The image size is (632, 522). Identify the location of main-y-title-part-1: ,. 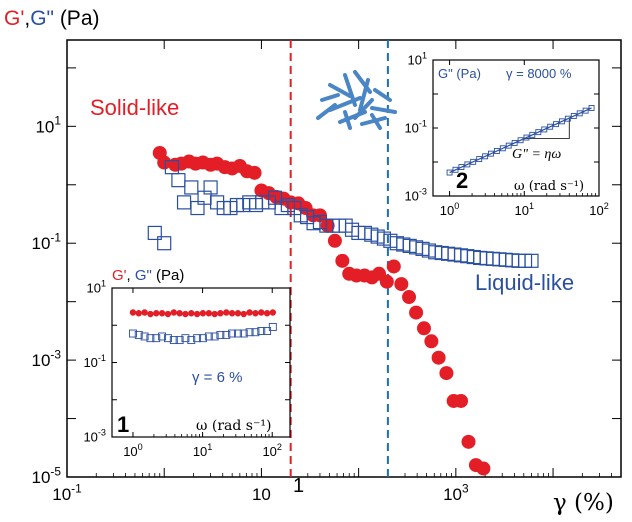
(27, 18).